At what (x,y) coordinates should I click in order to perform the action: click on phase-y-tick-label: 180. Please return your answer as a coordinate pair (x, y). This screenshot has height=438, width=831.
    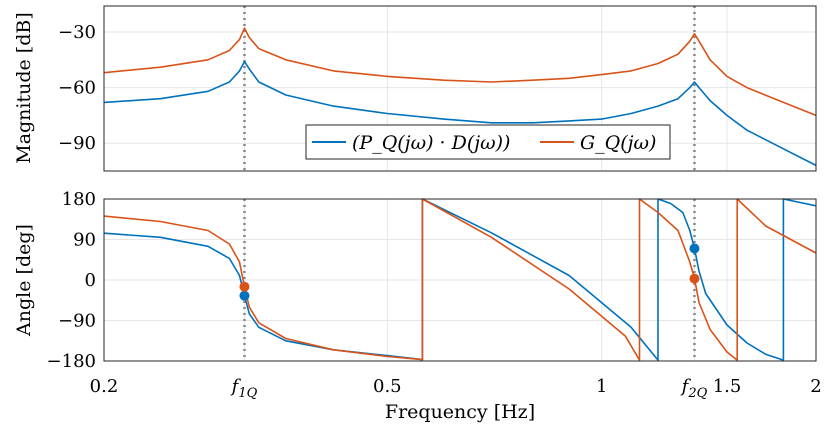
    Looking at the image, I should click on (79, 199).